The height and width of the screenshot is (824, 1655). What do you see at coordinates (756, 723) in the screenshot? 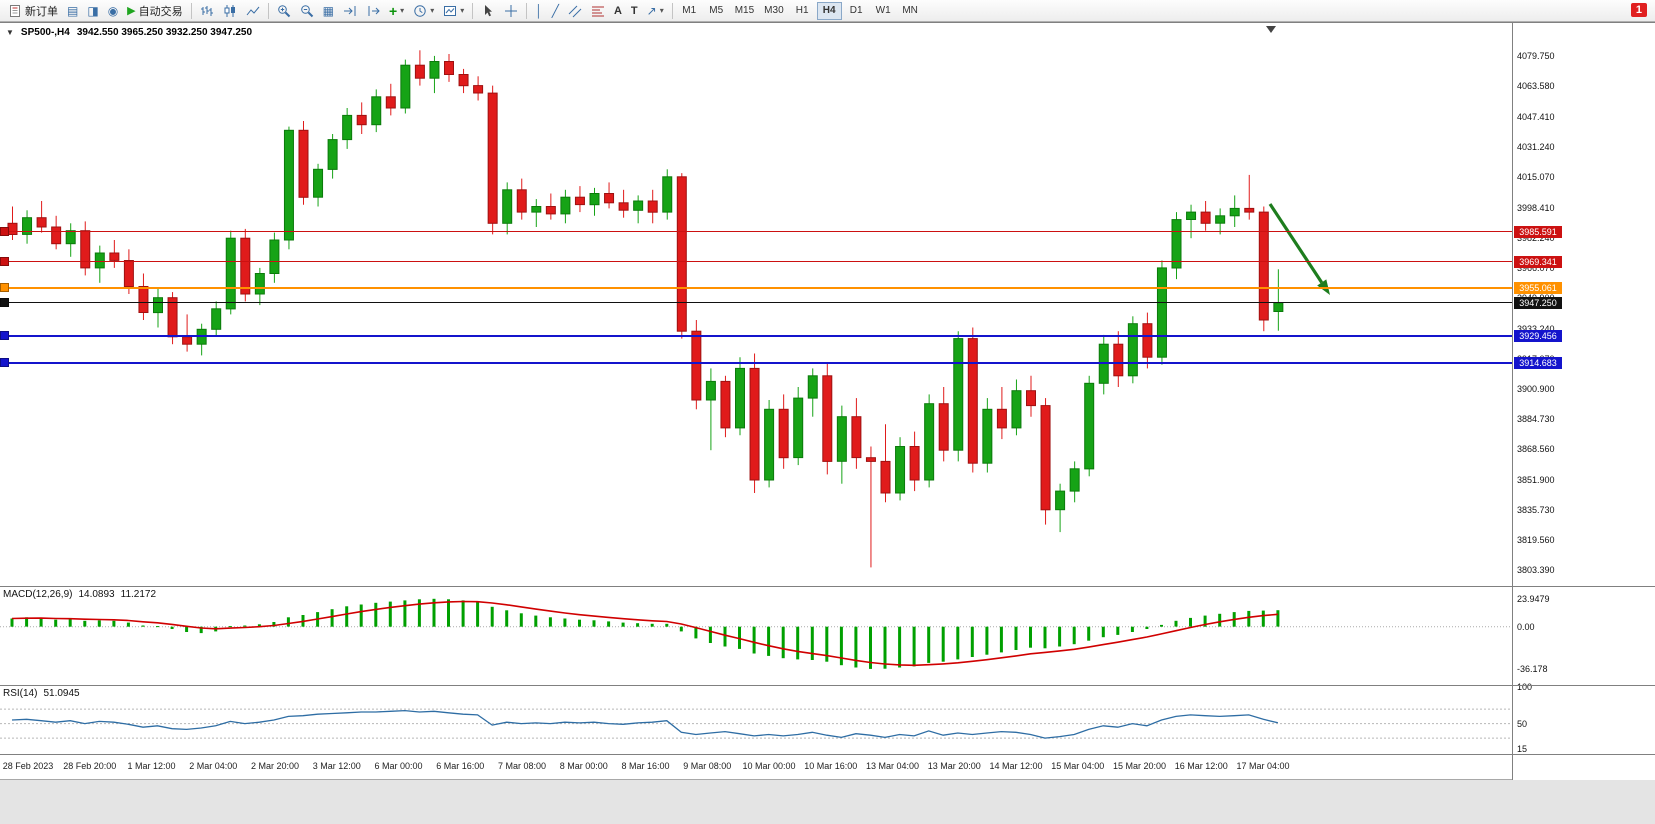
I see `rsi-chart` at bounding box center [756, 723].